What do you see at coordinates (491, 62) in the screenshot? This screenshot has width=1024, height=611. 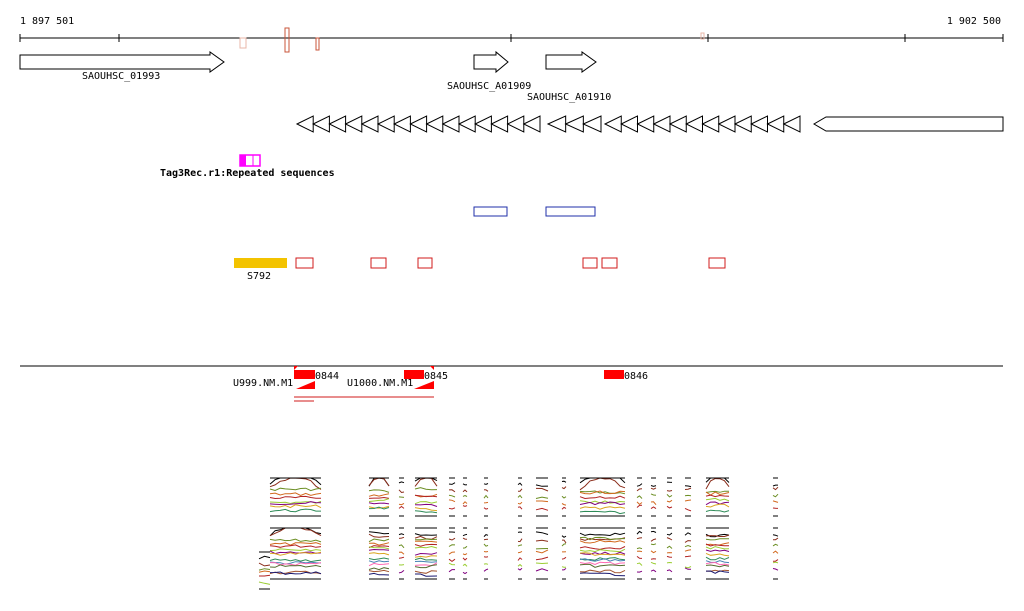 I see `gene-arrow-saouhsc-a01909` at bounding box center [491, 62].